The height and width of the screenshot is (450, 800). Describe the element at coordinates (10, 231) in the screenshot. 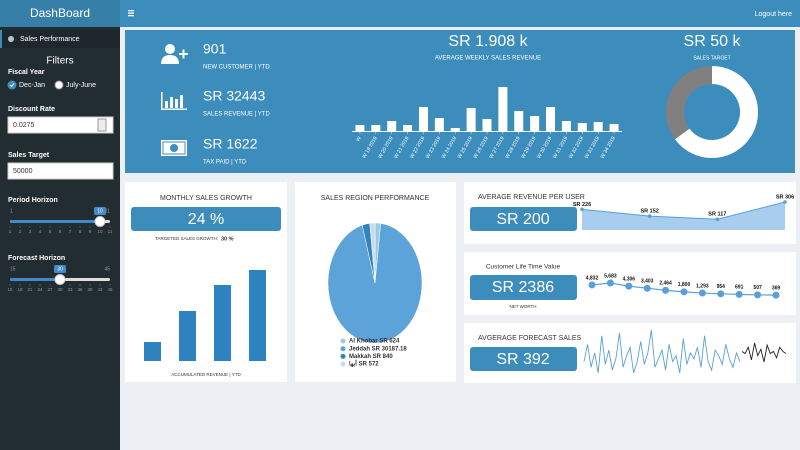

I see `slider-tick-label: 1` at that location.